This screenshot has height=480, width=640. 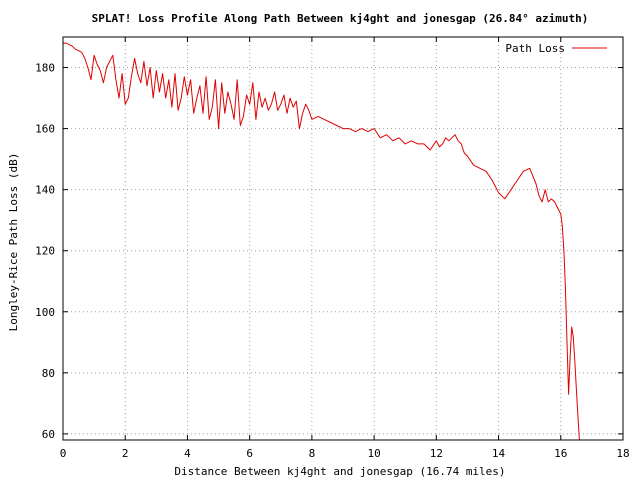 What do you see at coordinates (45, 190) in the screenshot?
I see `y-tick-label: 140` at bounding box center [45, 190].